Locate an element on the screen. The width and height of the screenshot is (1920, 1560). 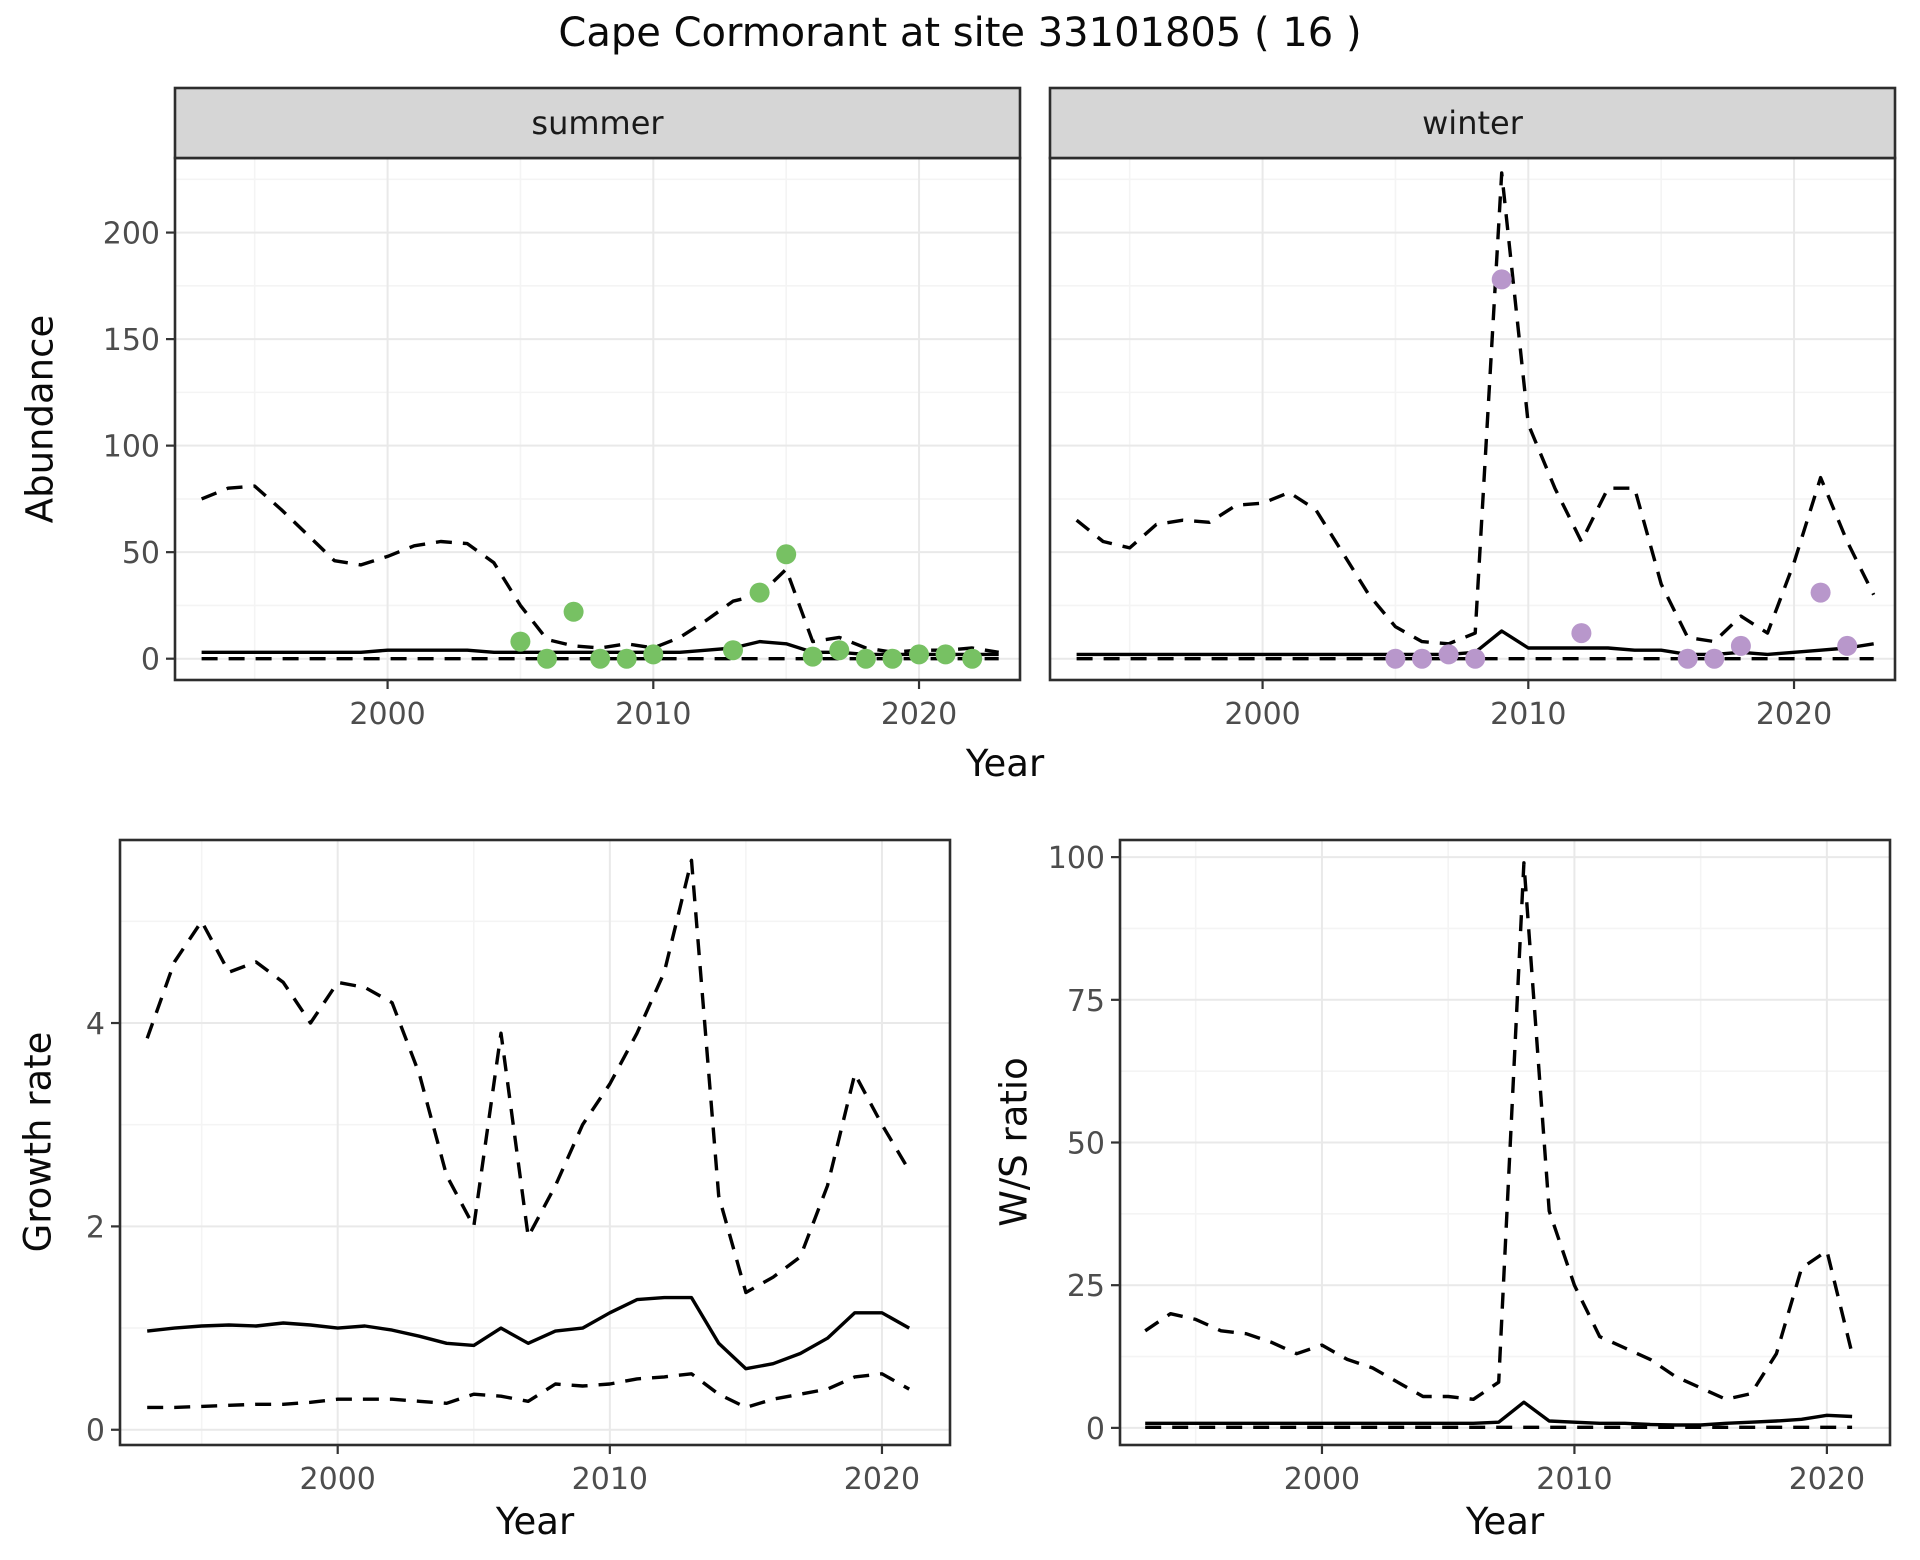
top-x-axis-label: Year is located at coordinates (1005, 763).